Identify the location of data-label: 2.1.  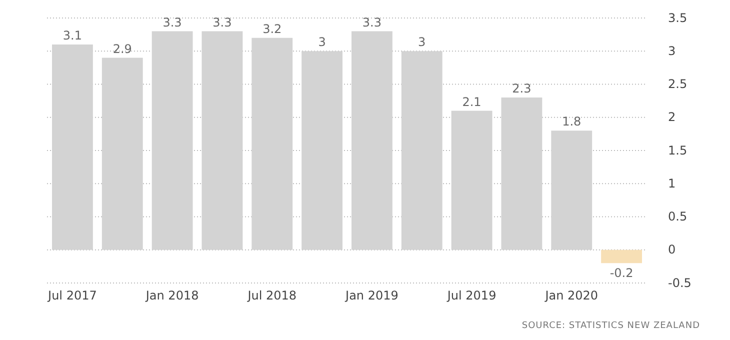
(472, 101).